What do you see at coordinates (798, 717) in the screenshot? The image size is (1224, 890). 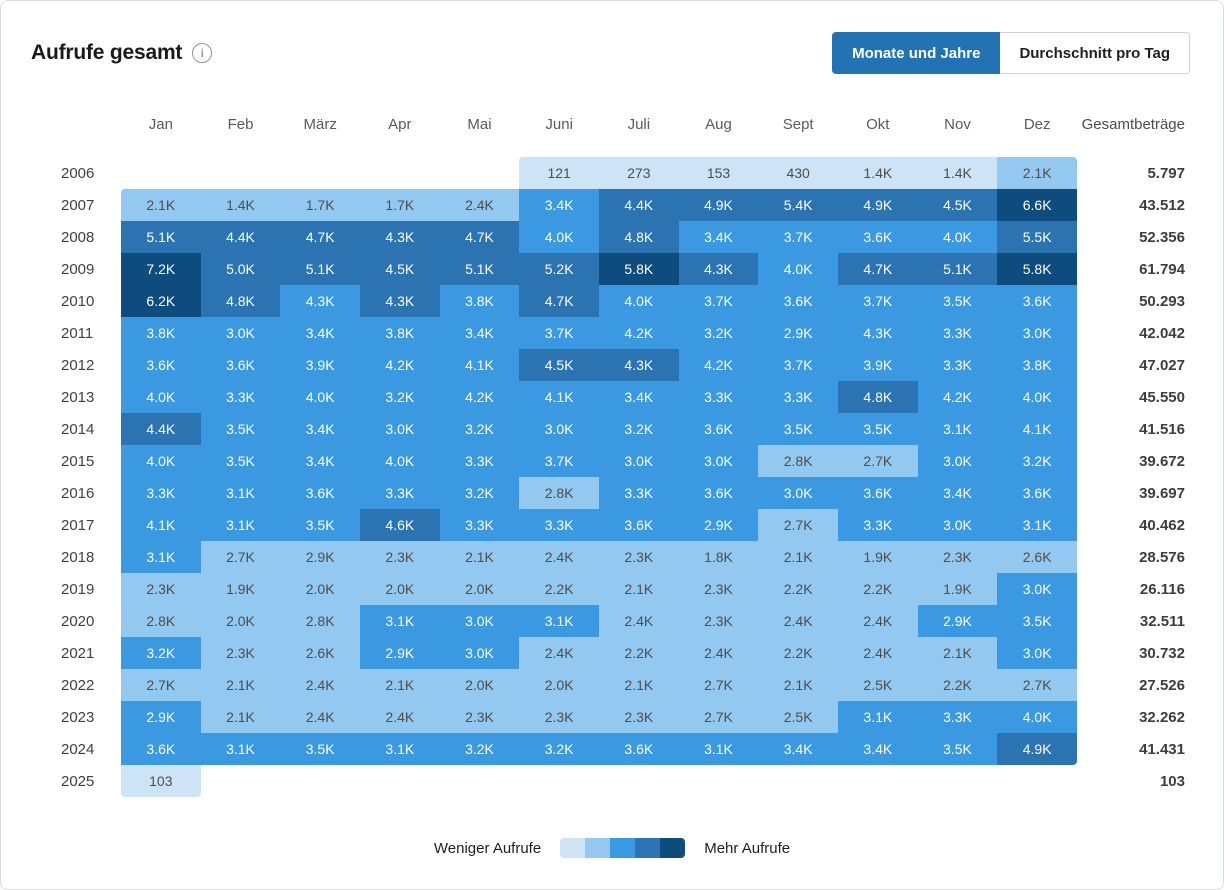 I see `heatmap-cell: 2.5K` at bounding box center [798, 717].